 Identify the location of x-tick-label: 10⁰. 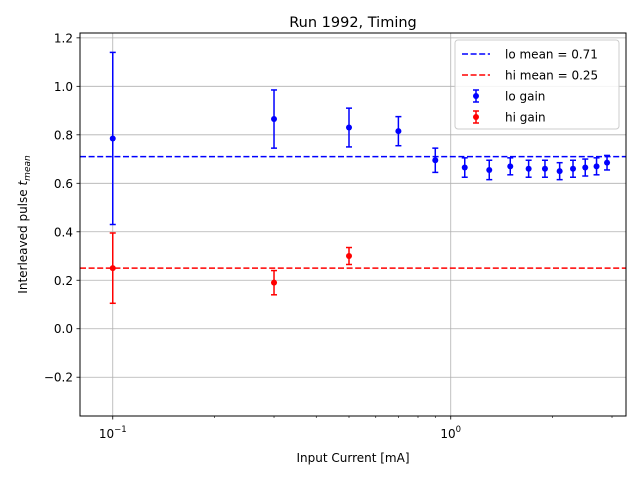
(450, 433).